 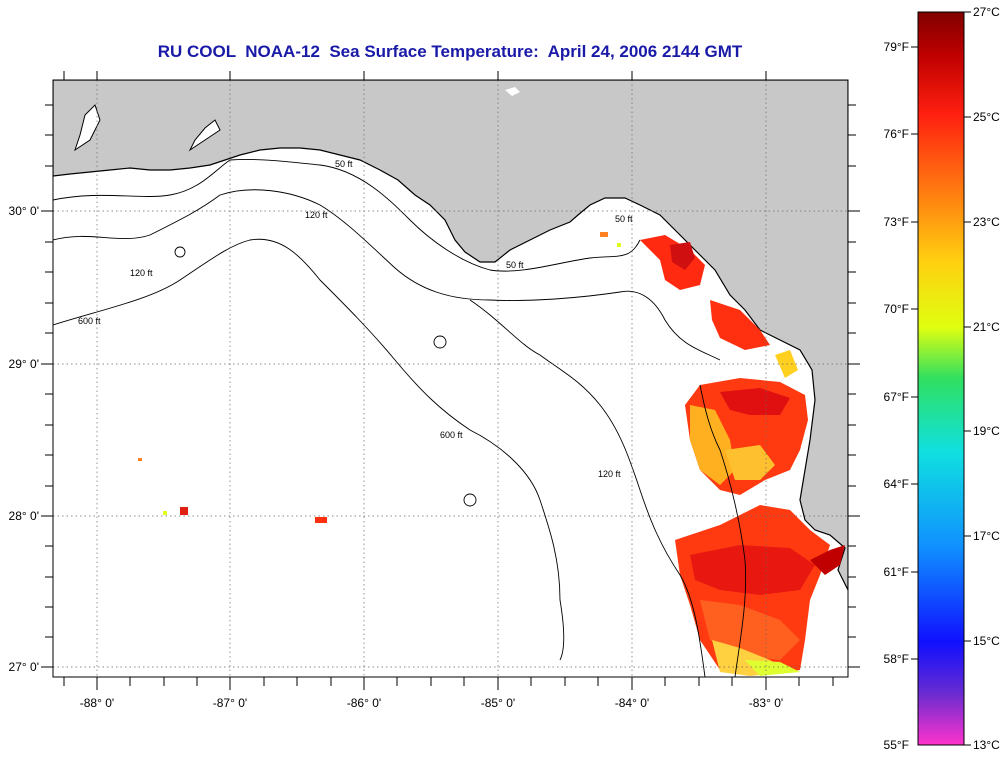 What do you see at coordinates (632, 703) in the screenshot?
I see `longitude-label: -84° 0'` at bounding box center [632, 703].